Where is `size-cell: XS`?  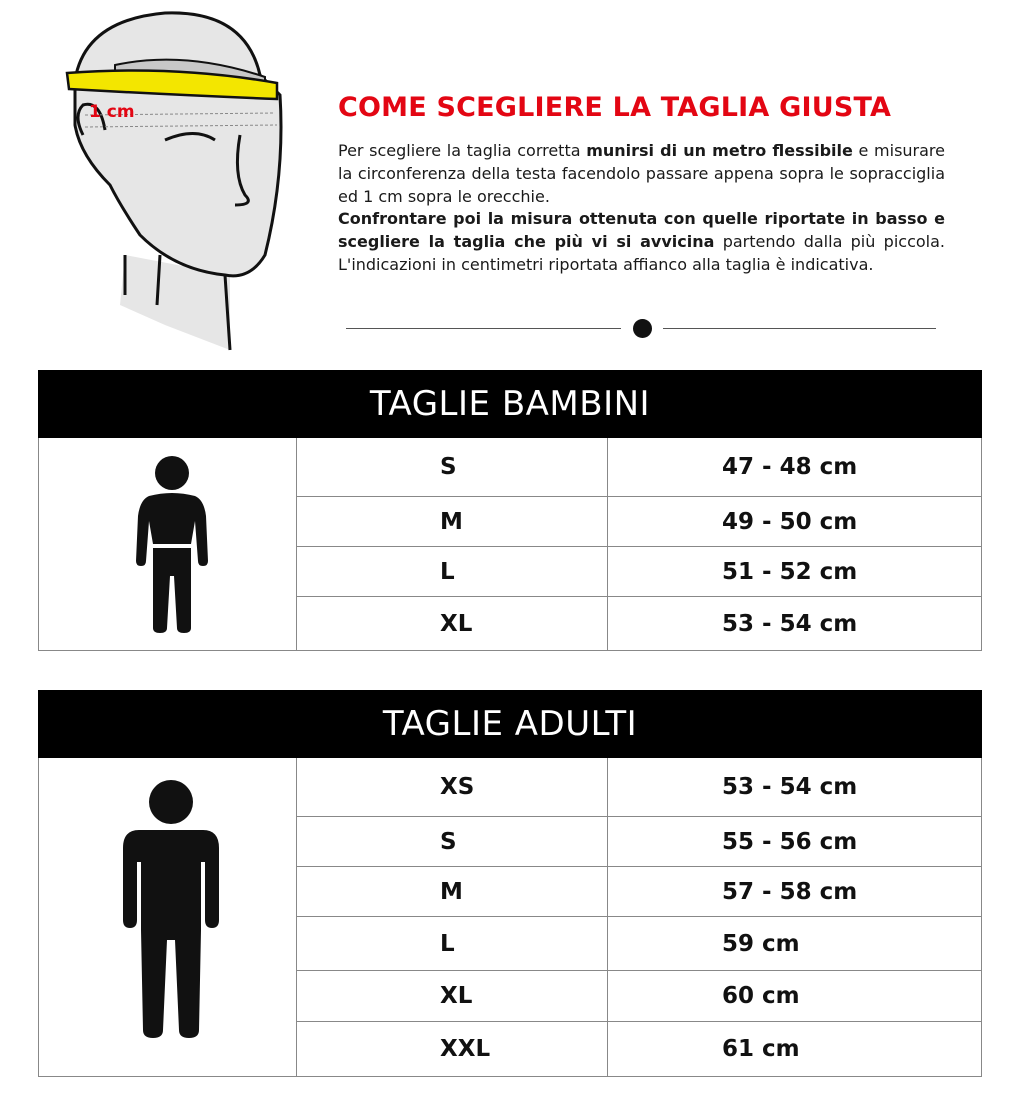 size-cell: XS is located at coordinates (452, 787).